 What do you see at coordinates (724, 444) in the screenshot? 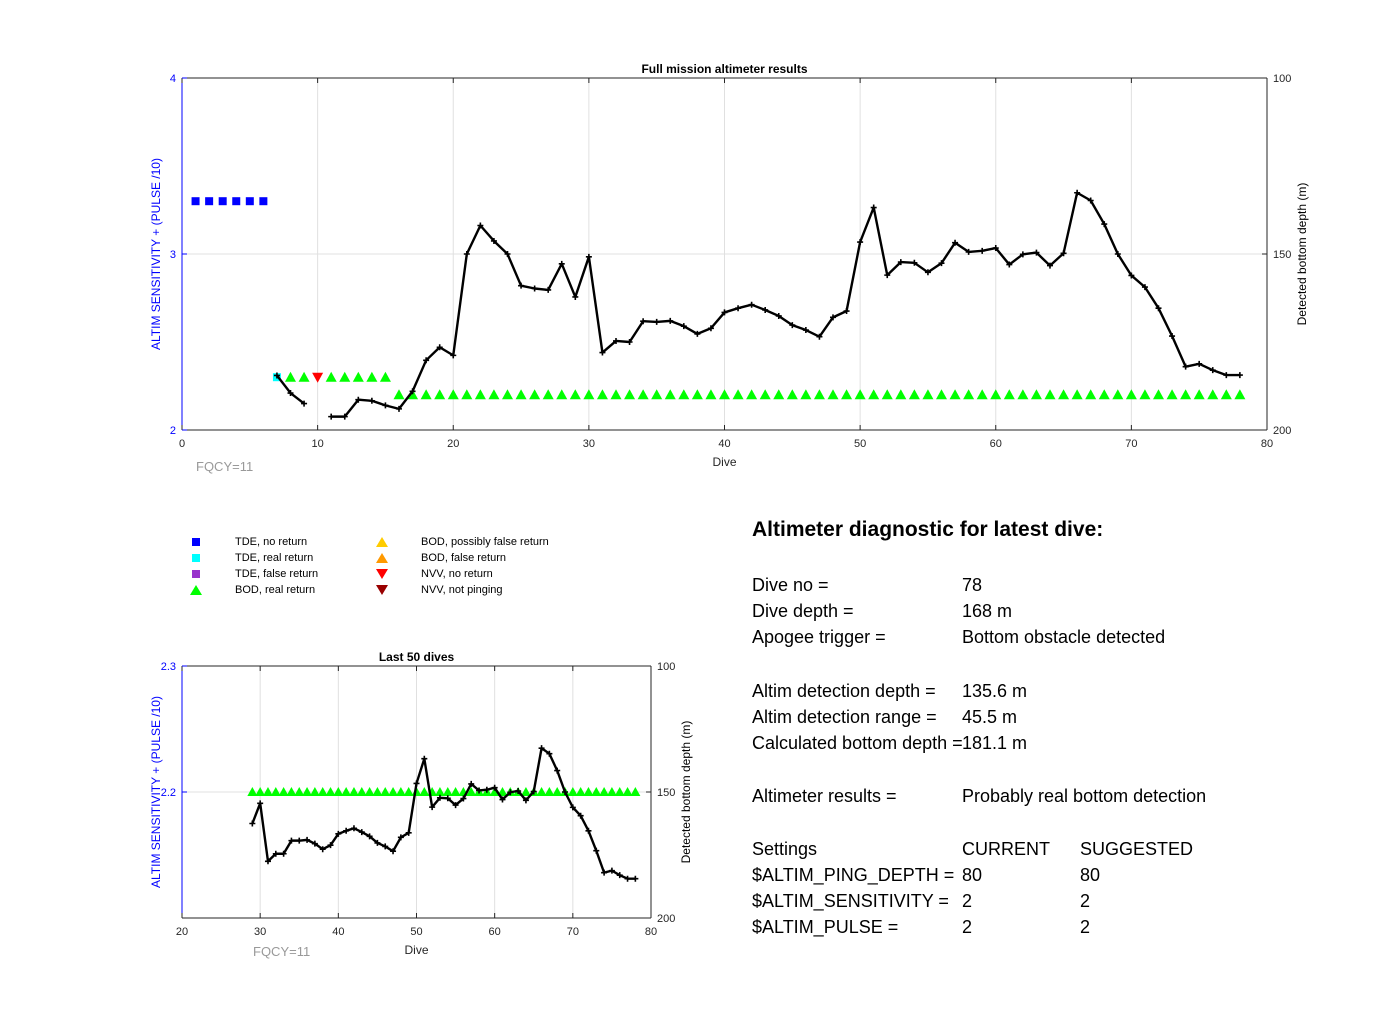
I see `x-tick-label: 40` at bounding box center [724, 444].